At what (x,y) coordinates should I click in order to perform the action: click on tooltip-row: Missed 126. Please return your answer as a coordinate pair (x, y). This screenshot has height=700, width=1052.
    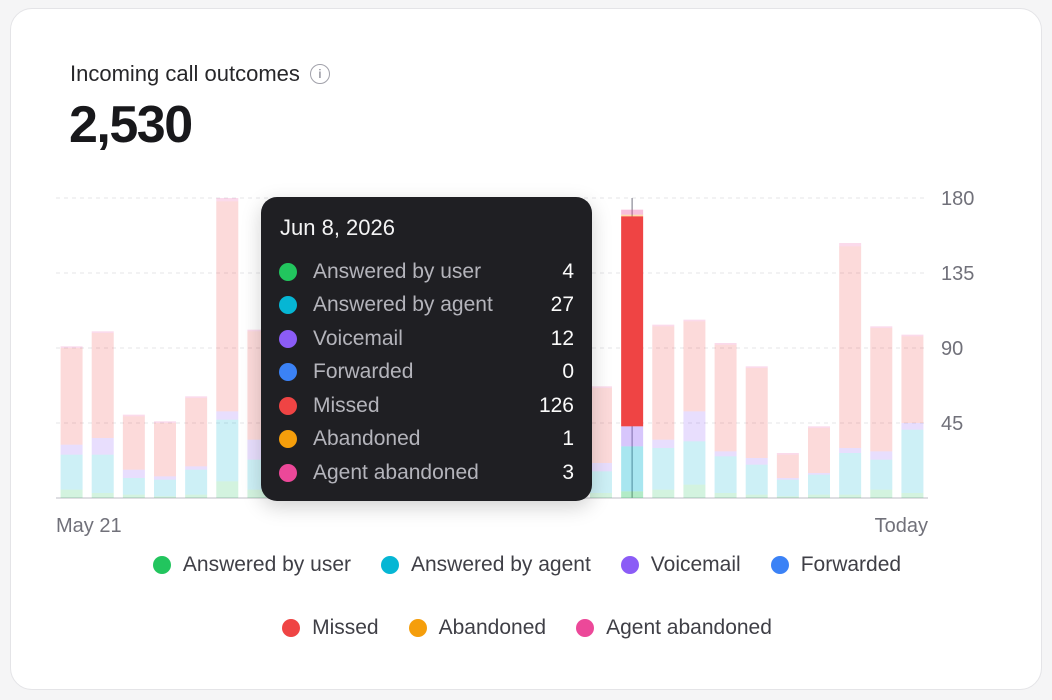
    Looking at the image, I should click on (426, 406).